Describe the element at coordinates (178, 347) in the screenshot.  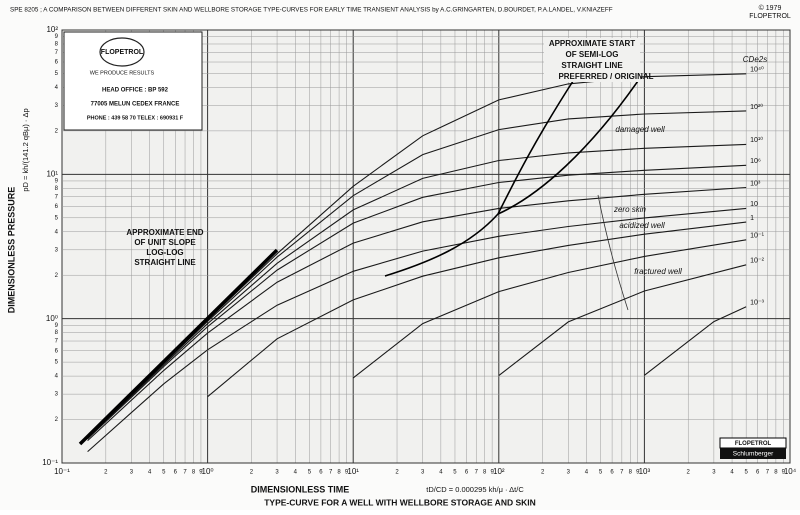
I see `unit-slope-line` at that location.